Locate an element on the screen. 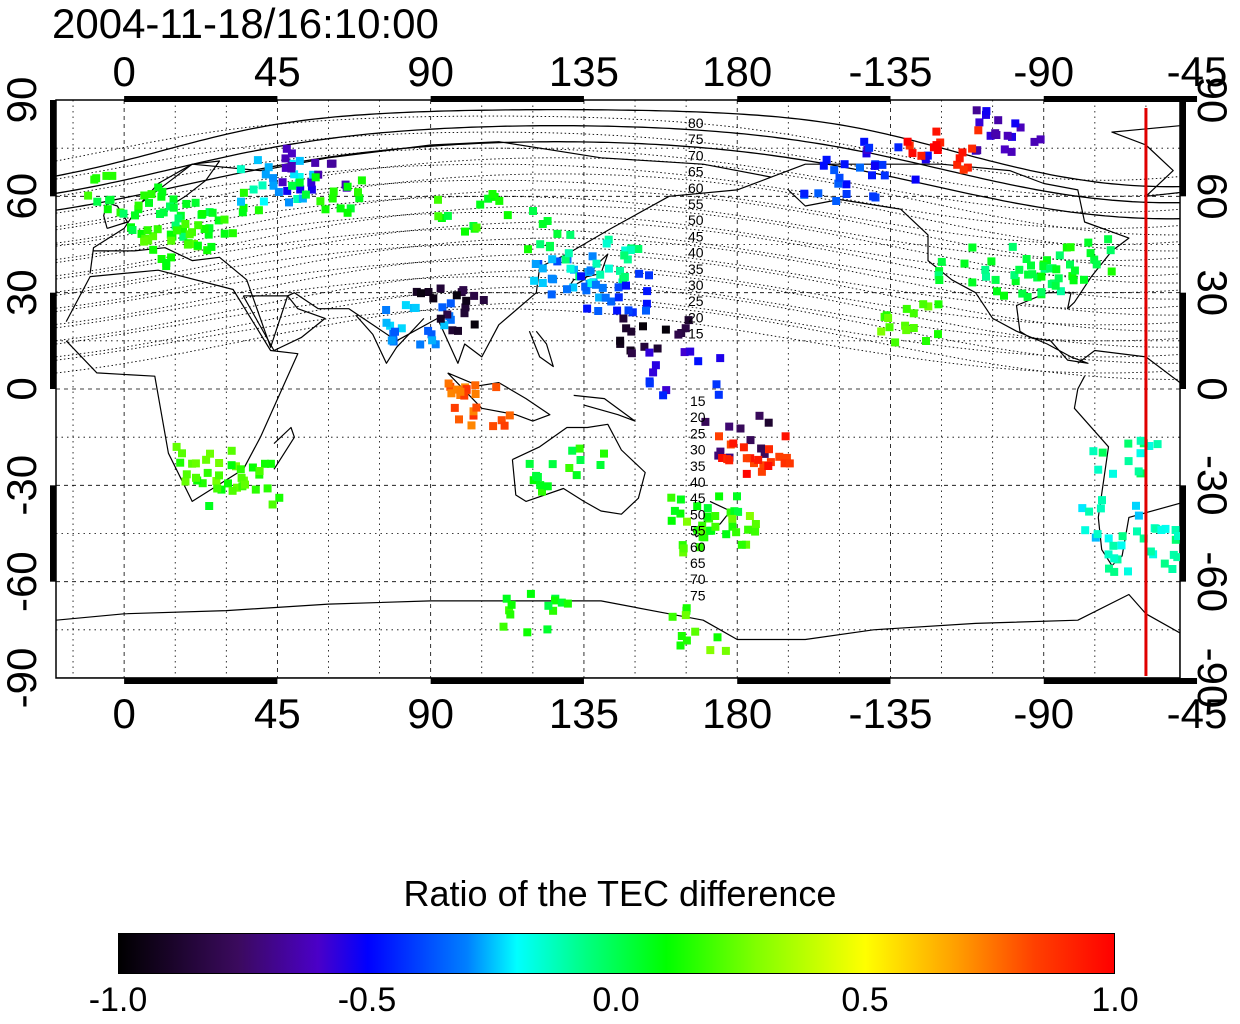  left-tick-label: 30 is located at coordinates (22, 292).